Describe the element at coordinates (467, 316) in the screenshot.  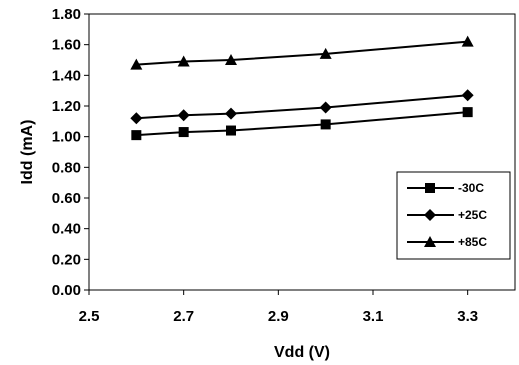
I see `x-tick-label: 3.3` at that location.